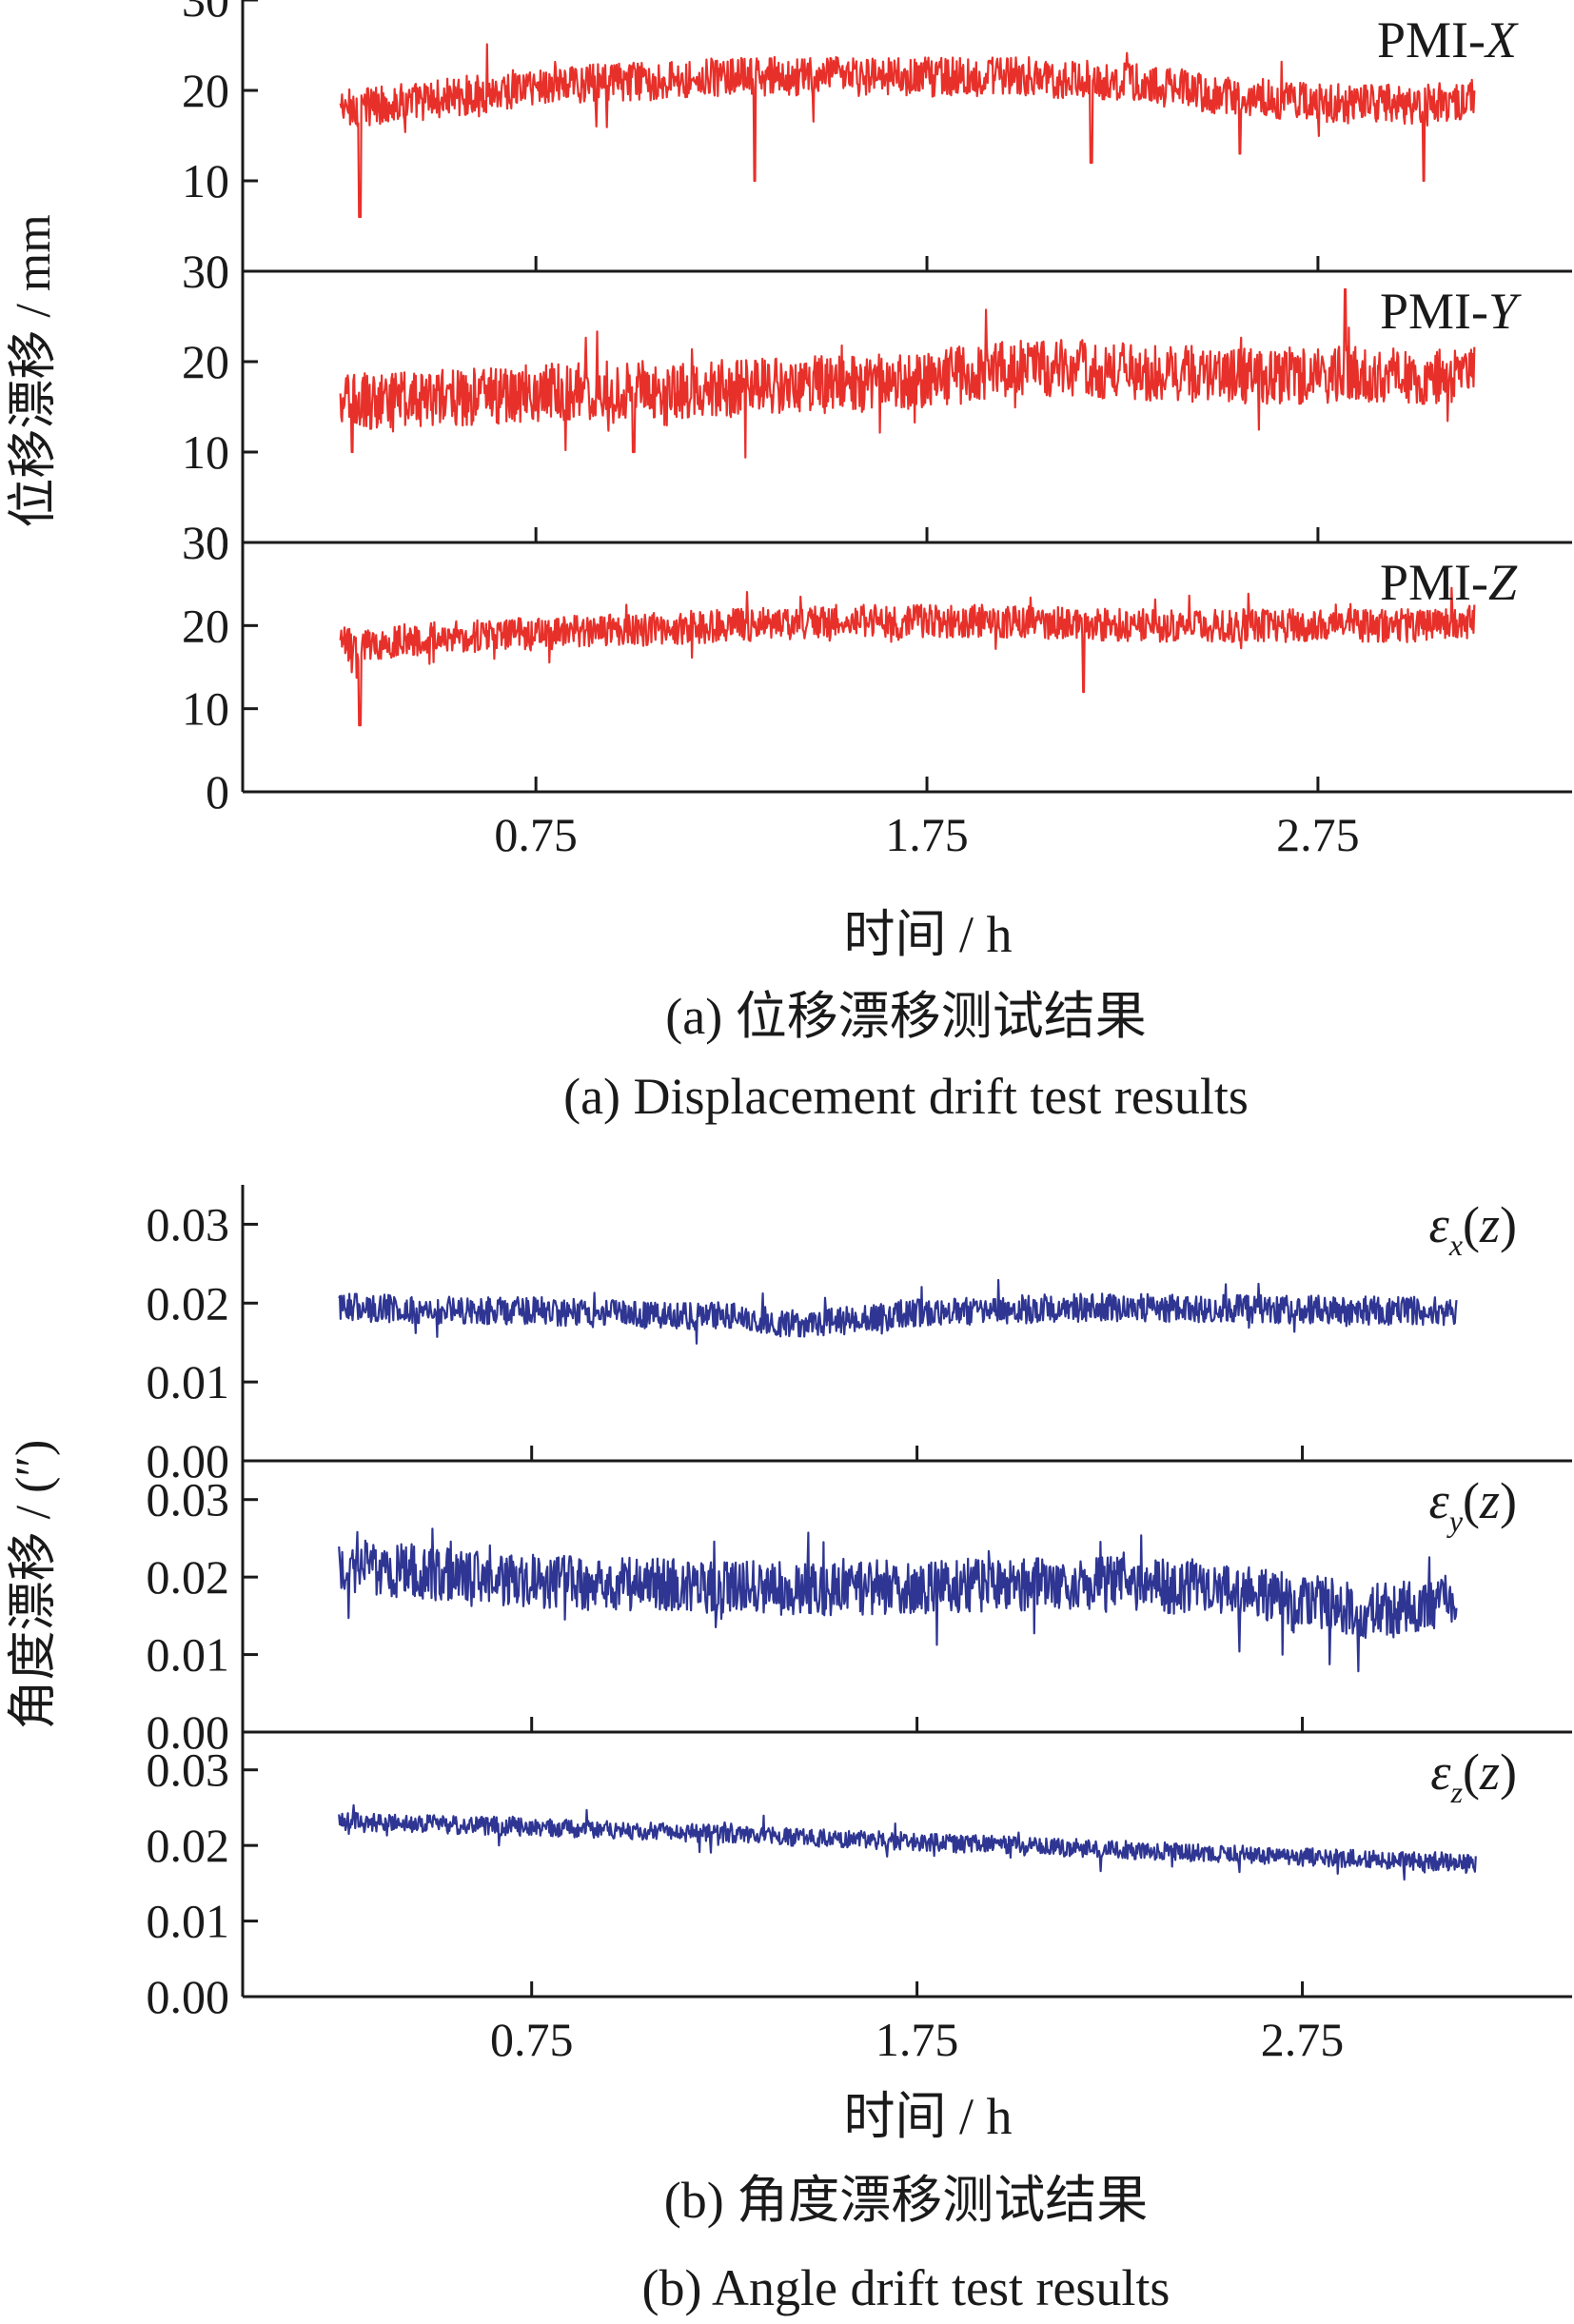 This screenshot has width=1574, height=2324. Describe the element at coordinates (532, 2040) in the screenshot. I see `panel-b-x-tick-label: 0.75` at that location.